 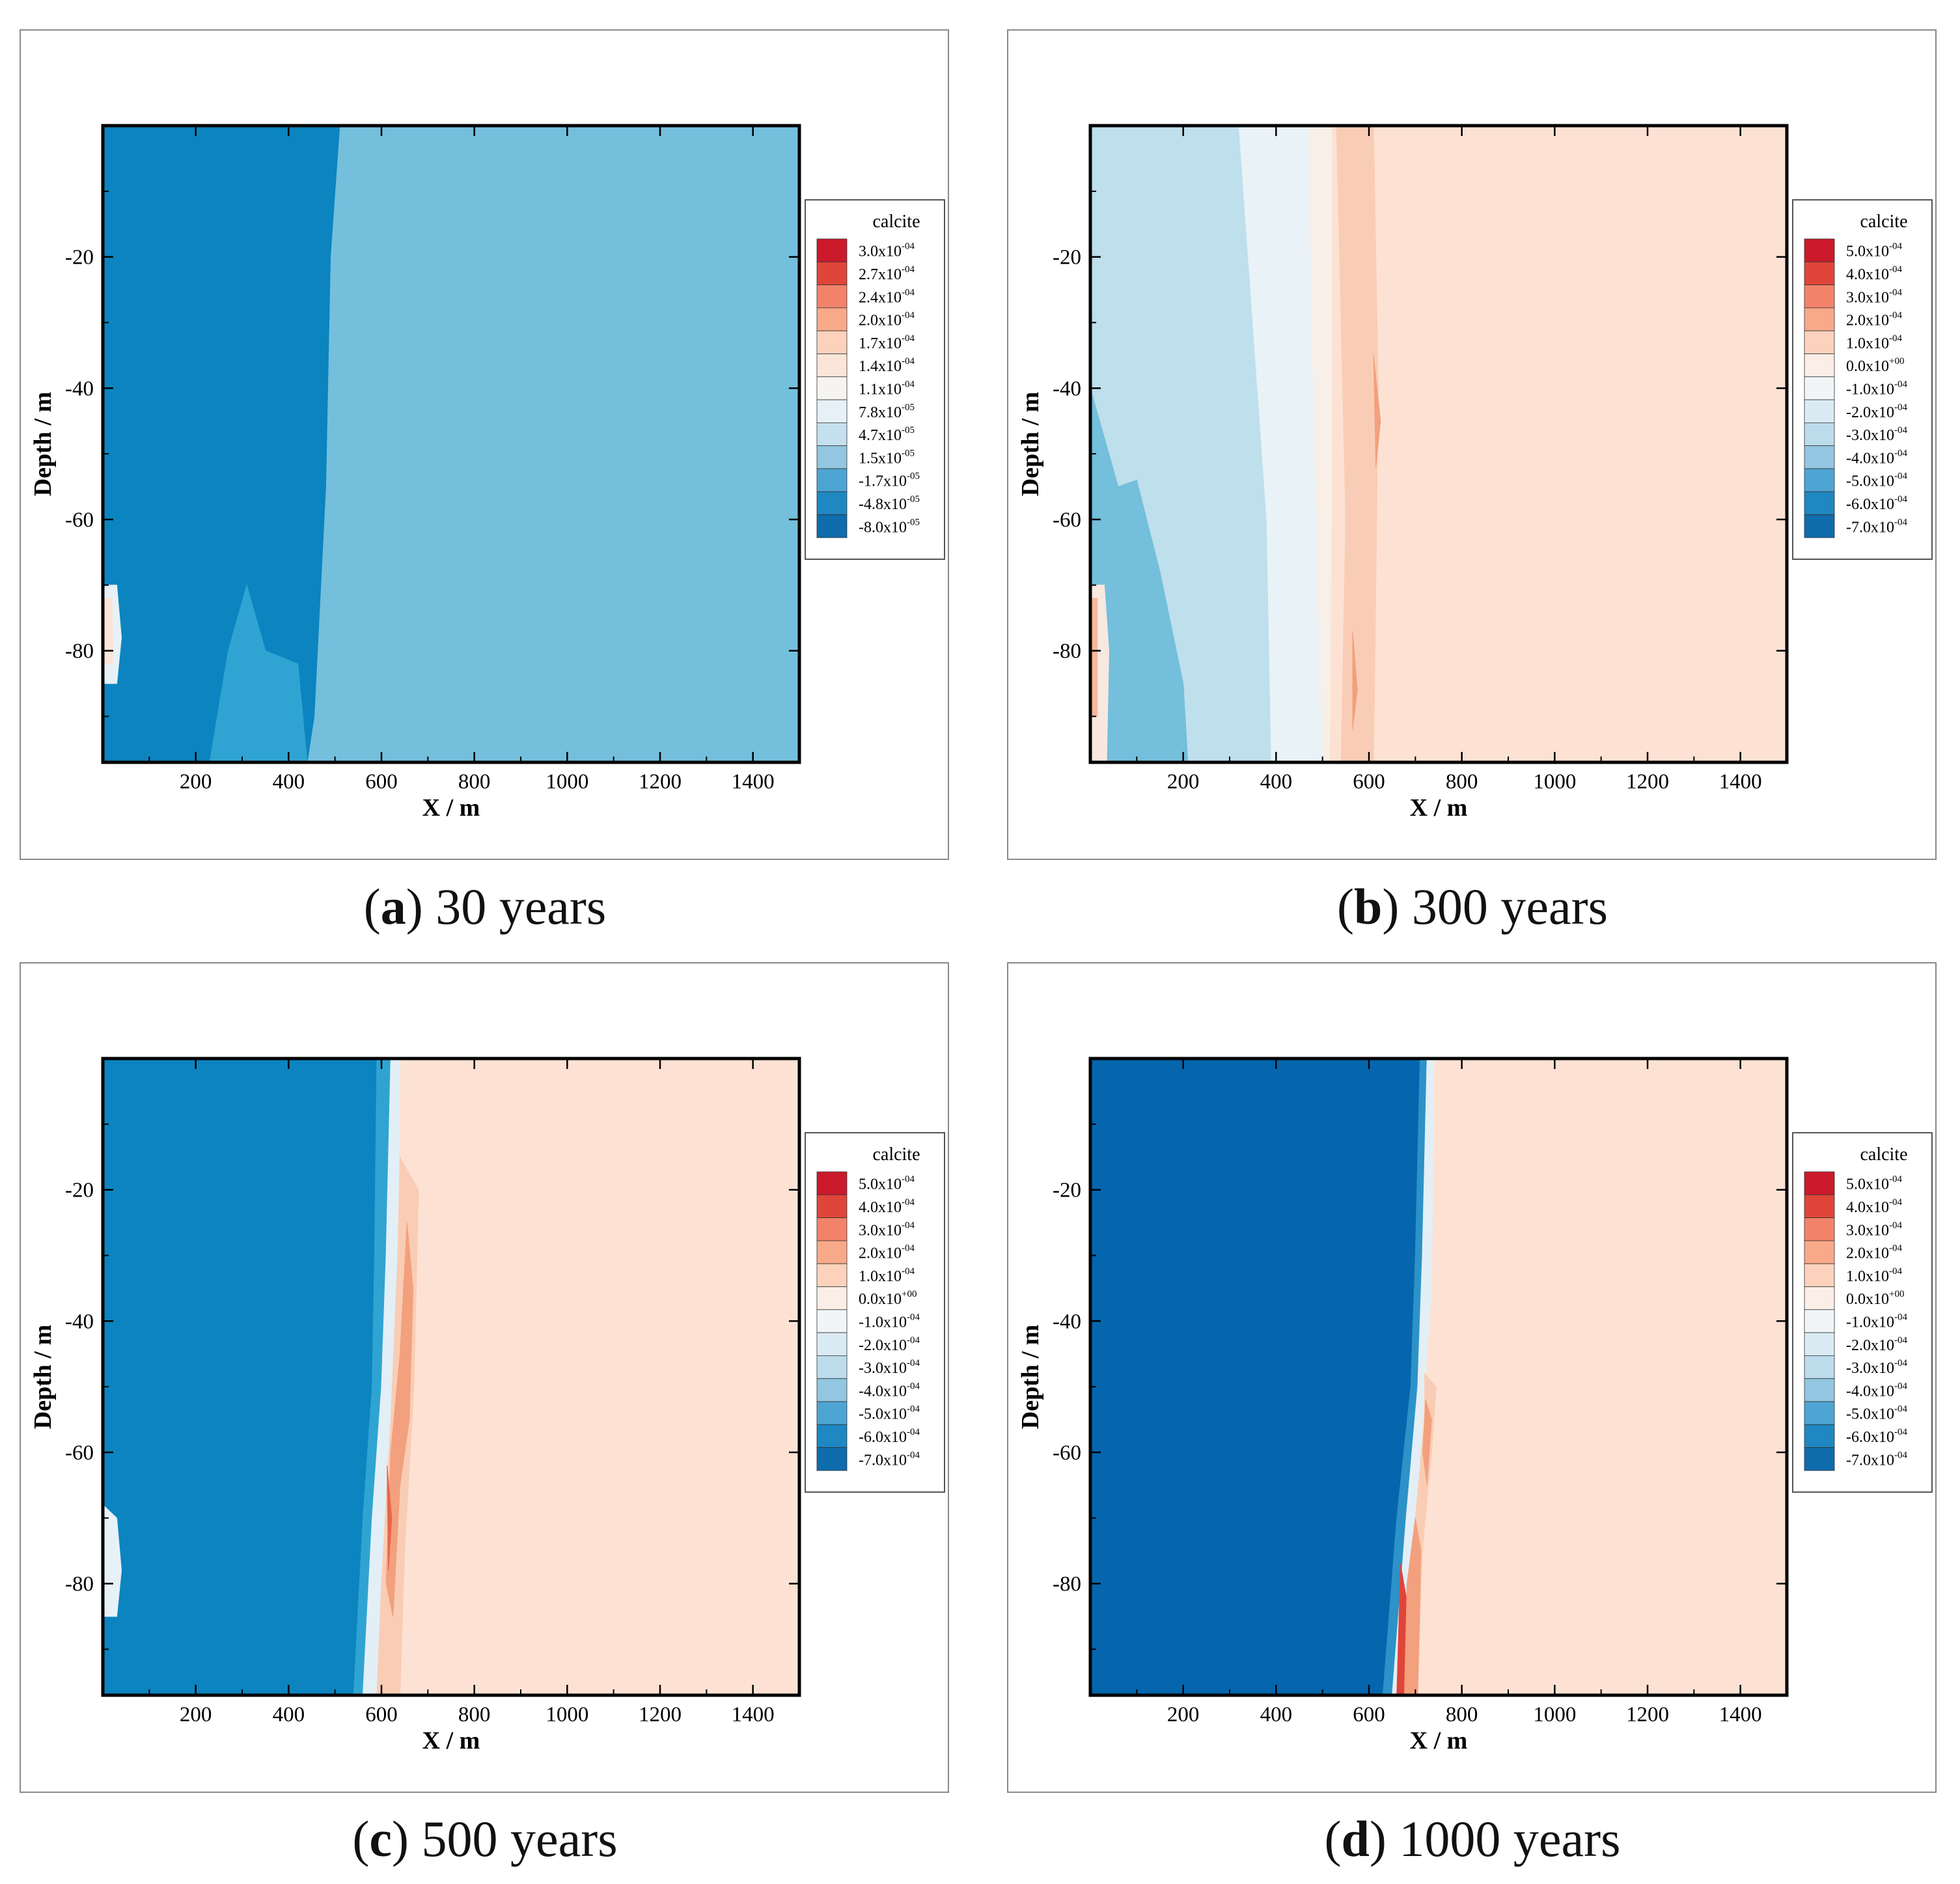 I want to click on panel-a-field, so click(x=451, y=444).